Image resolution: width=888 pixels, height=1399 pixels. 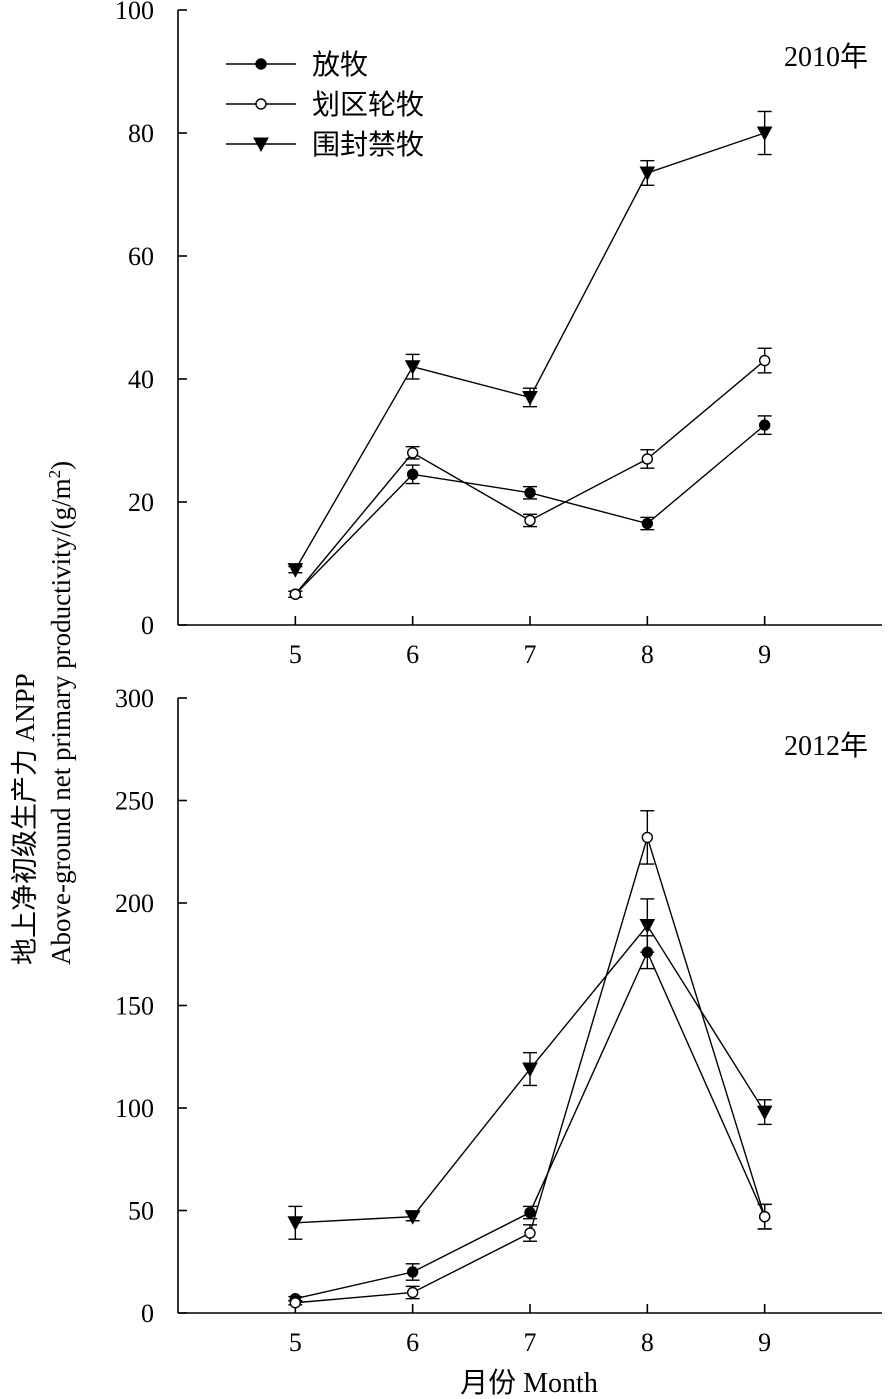 I want to click on panel-2010-y-tick-label: 0, so click(x=147, y=625).